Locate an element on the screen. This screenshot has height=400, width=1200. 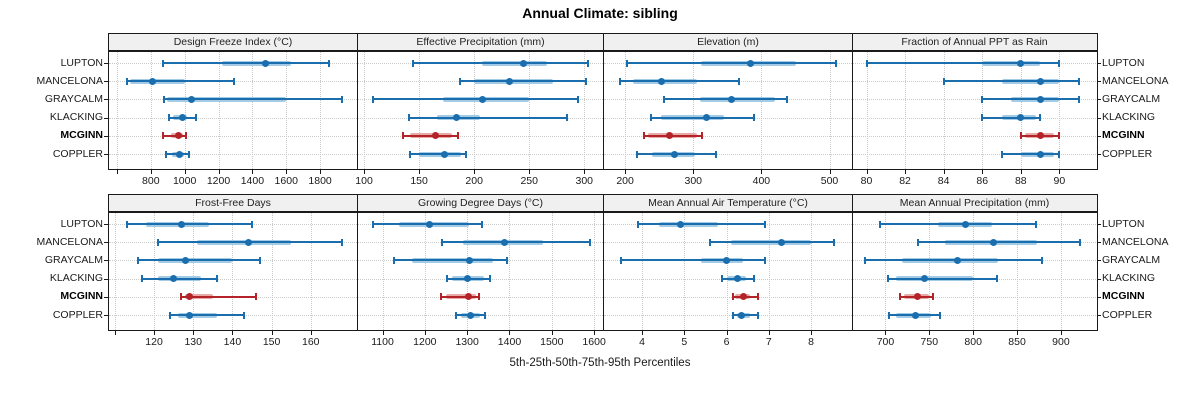
panel-title: Mean Annual Precipitation (mm) is located at coordinates (974, 203).